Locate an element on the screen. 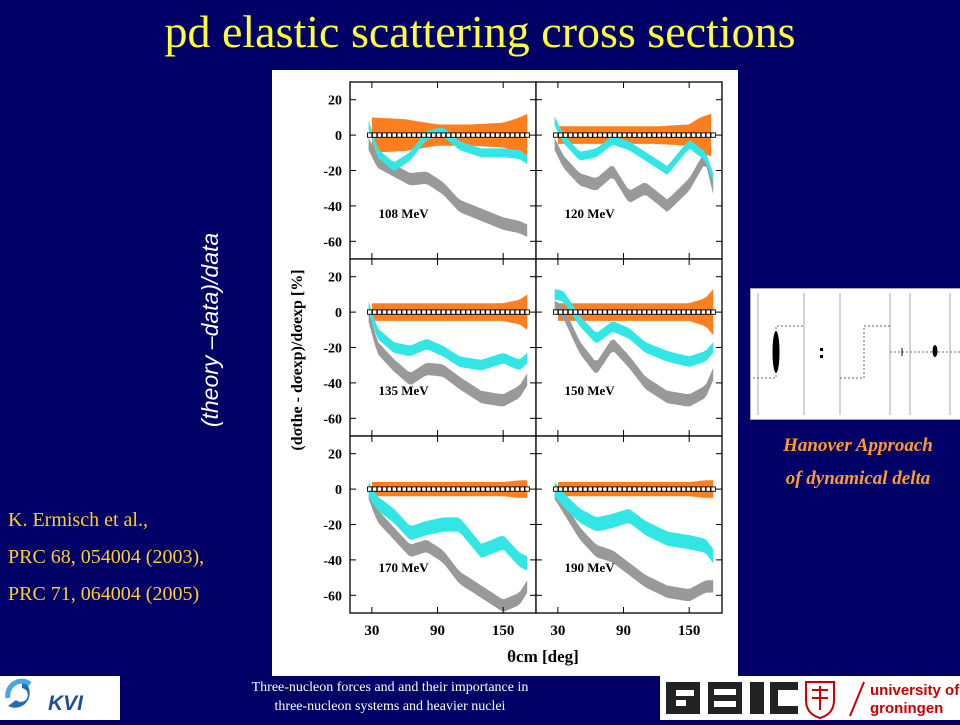 This screenshot has height=725, width=960. gsi-block-g is located at coordinates (683, 698).